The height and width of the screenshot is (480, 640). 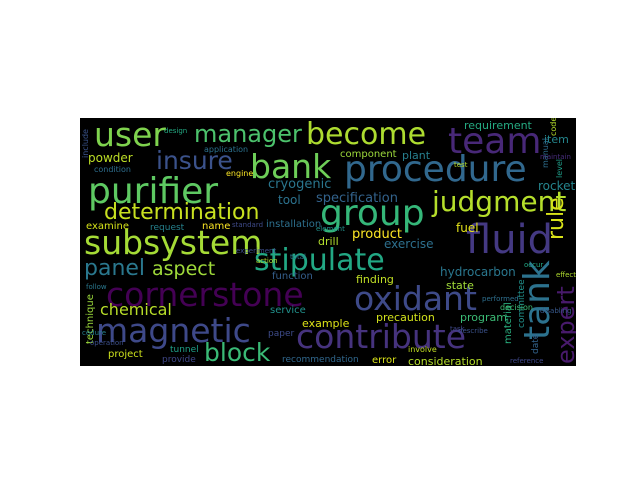 What do you see at coordinates (527, 361) in the screenshot?
I see `cloud-word: reference` at bounding box center [527, 361].